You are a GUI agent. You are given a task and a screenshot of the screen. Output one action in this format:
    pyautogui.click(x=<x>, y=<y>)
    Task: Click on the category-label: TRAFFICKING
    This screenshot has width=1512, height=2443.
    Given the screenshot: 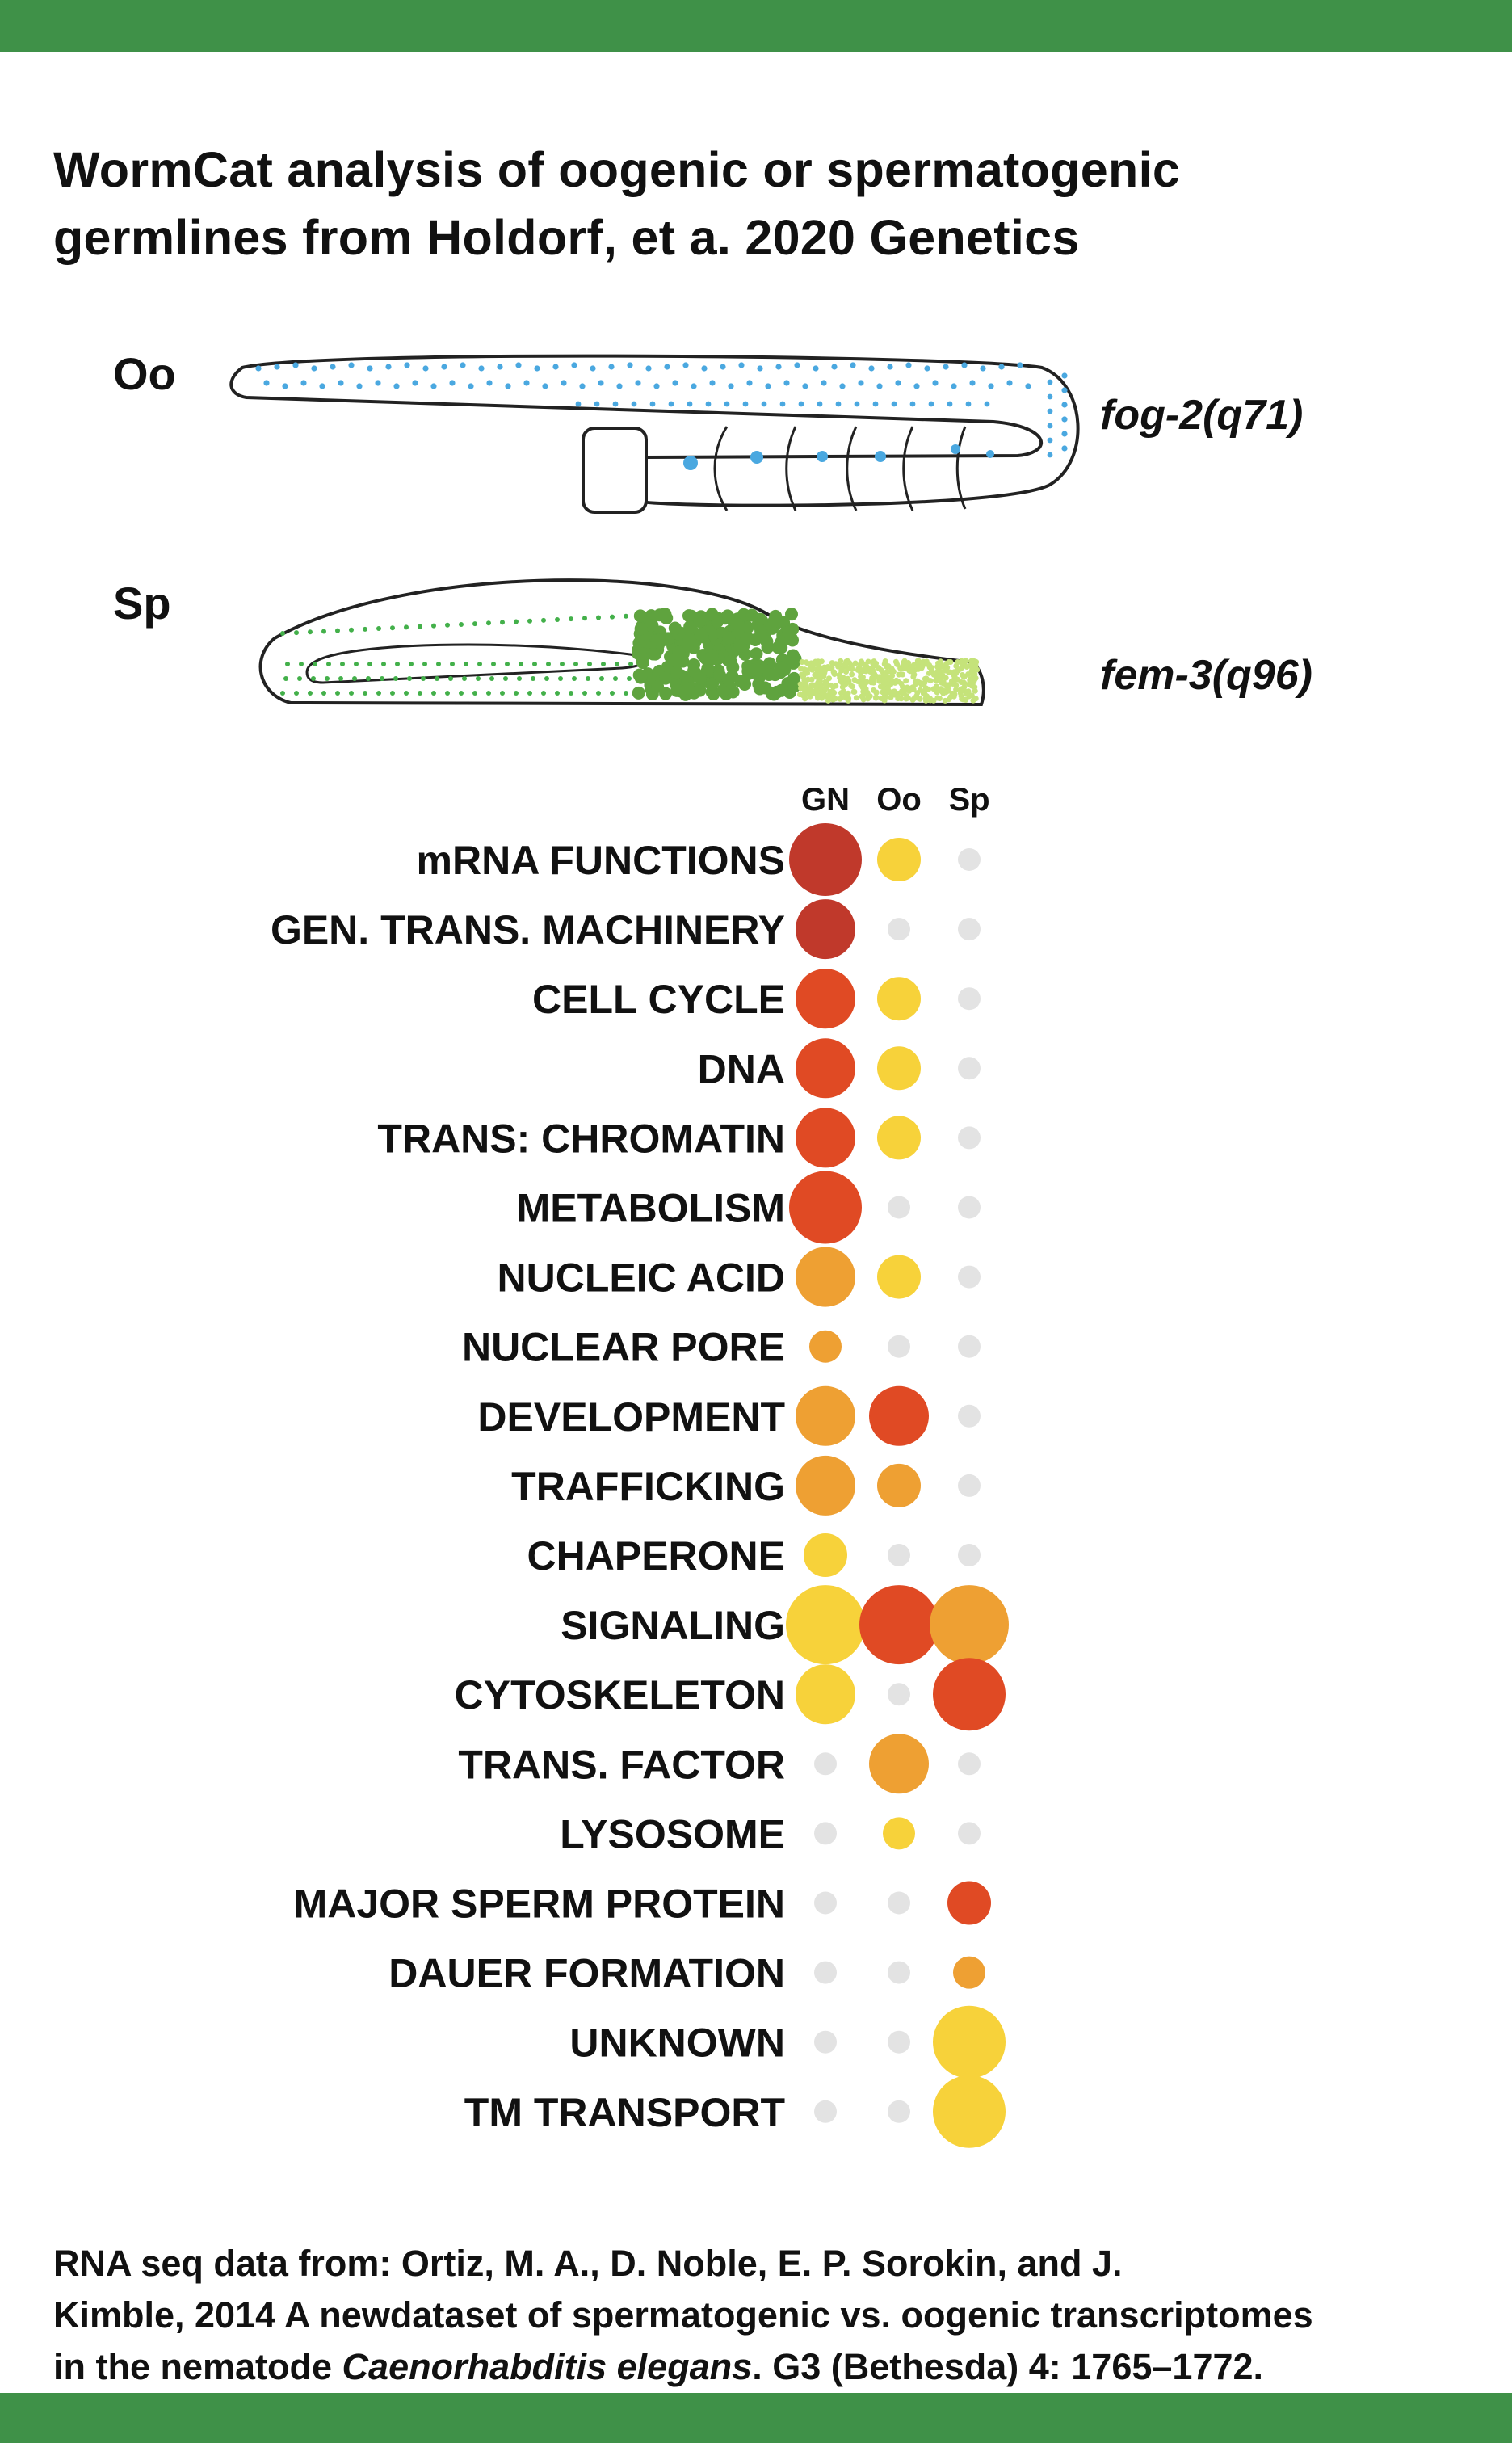 What is the action you would take?
    pyautogui.click(x=648, y=1486)
    